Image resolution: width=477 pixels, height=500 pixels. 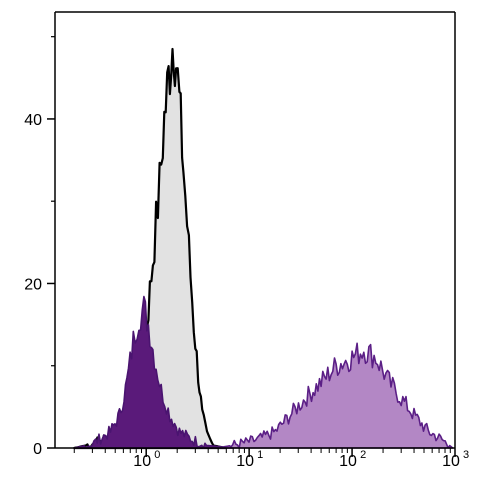 What do you see at coordinates (466, 455) in the screenshot?
I see `x-tick-exponent-3: 3` at bounding box center [466, 455].